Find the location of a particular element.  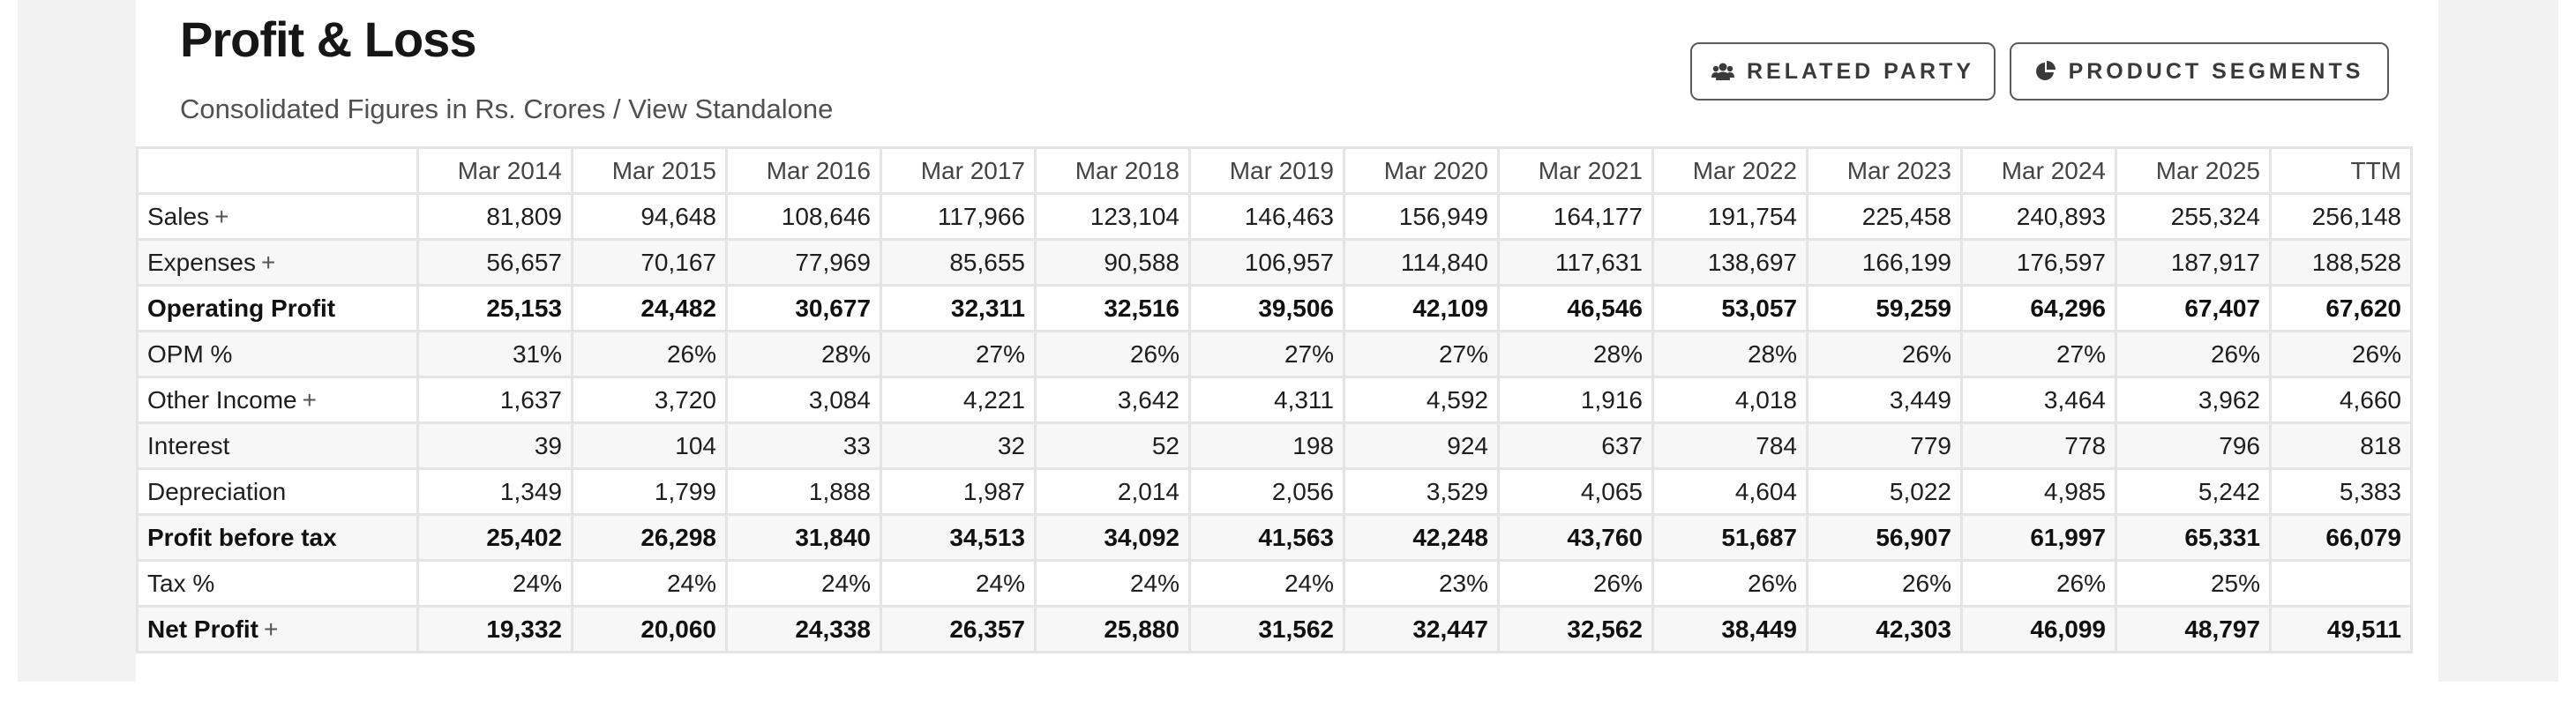

row-label-cell: Profit before tax is located at coordinates (278, 537).